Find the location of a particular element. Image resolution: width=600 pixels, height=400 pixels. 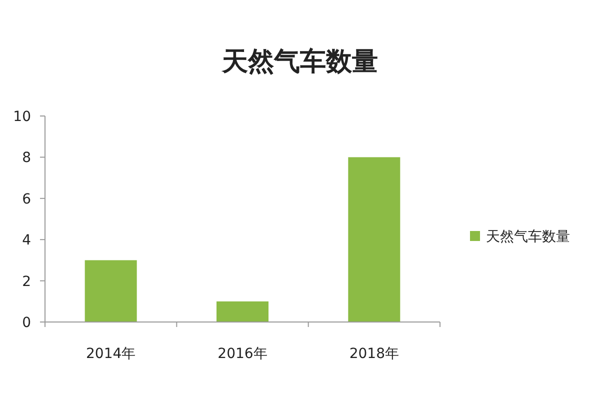

x-tick-label: 2016年 is located at coordinates (243, 354).